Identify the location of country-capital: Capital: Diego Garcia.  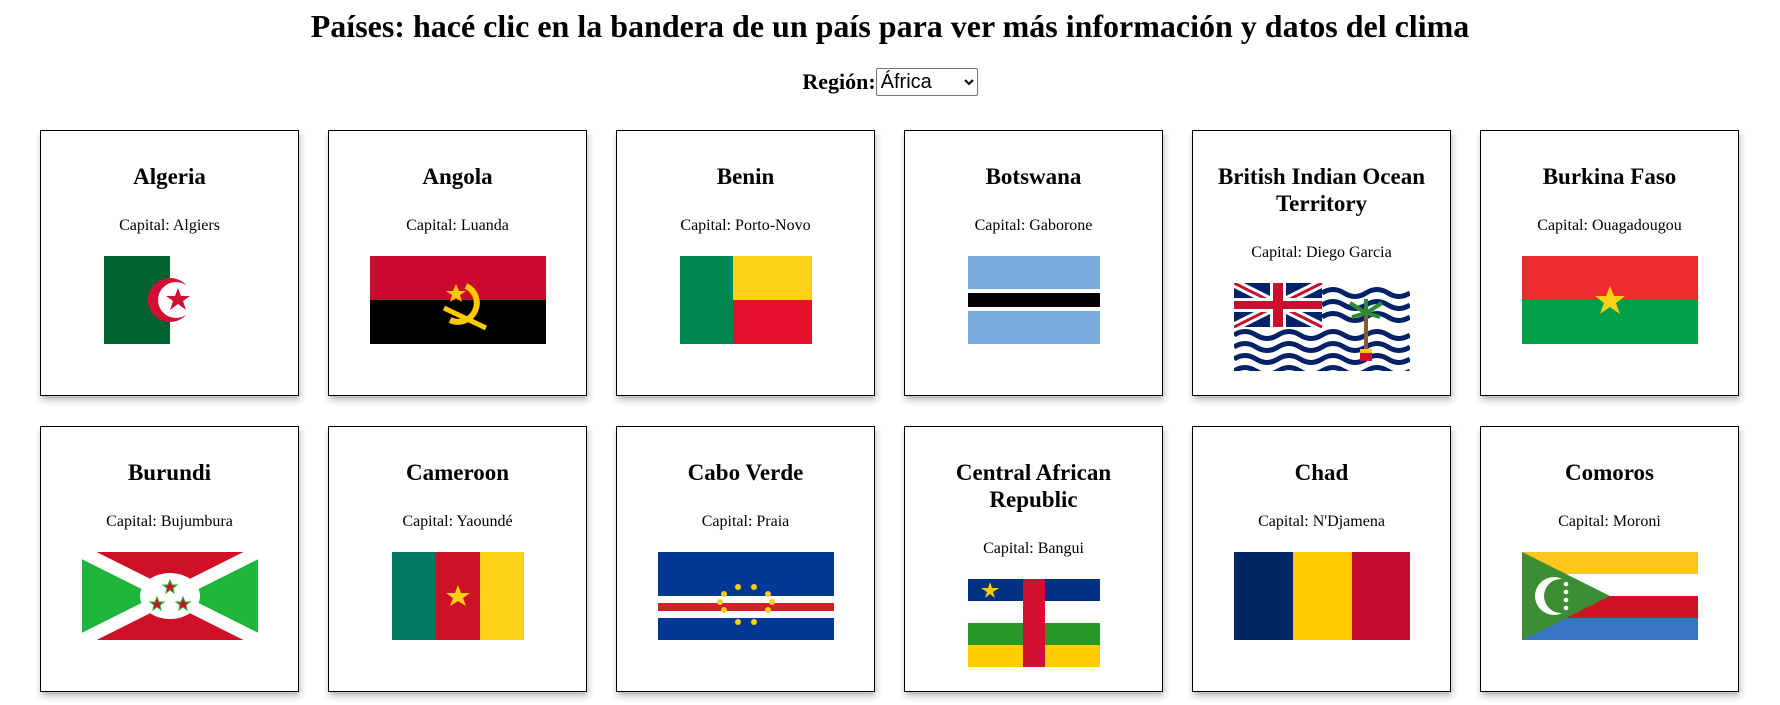
(1321, 252).